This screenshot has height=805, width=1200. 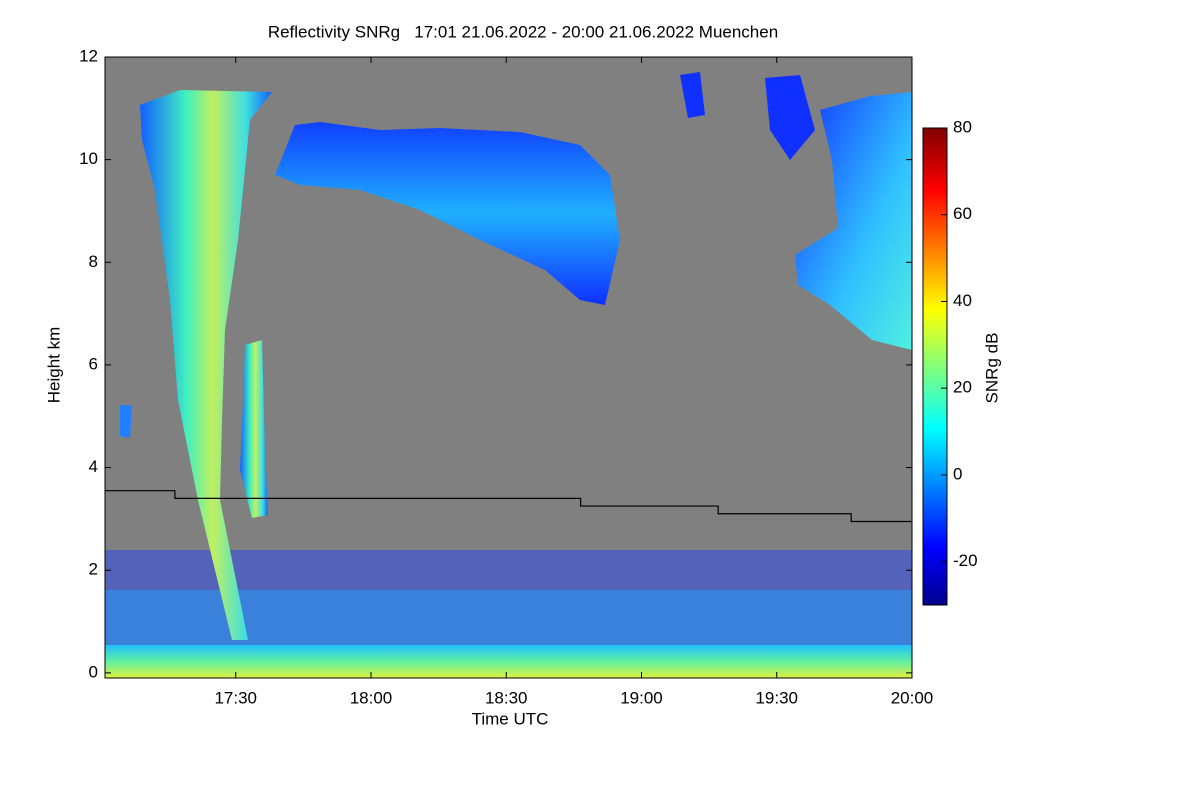 I want to click on colorbar-tick-label: 60, so click(x=962, y=213).